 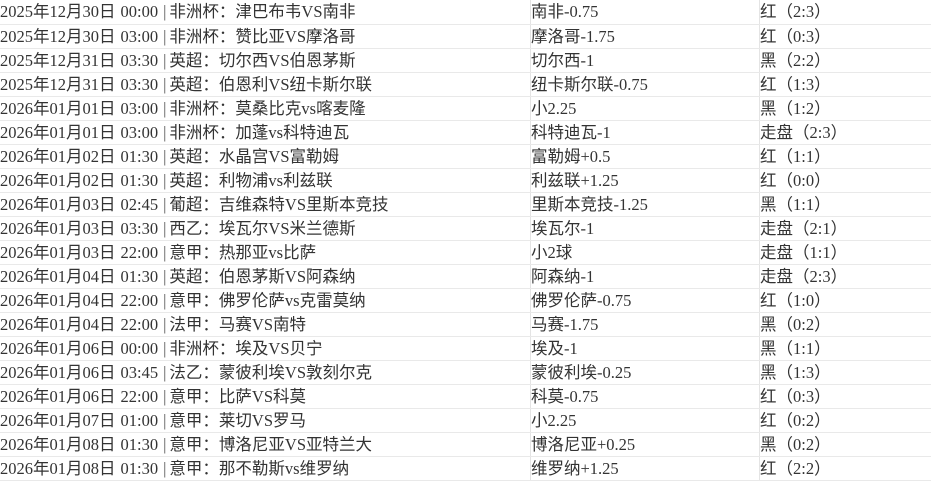 I want to click on match-league: 法乙：, so click(x=194, y=372).